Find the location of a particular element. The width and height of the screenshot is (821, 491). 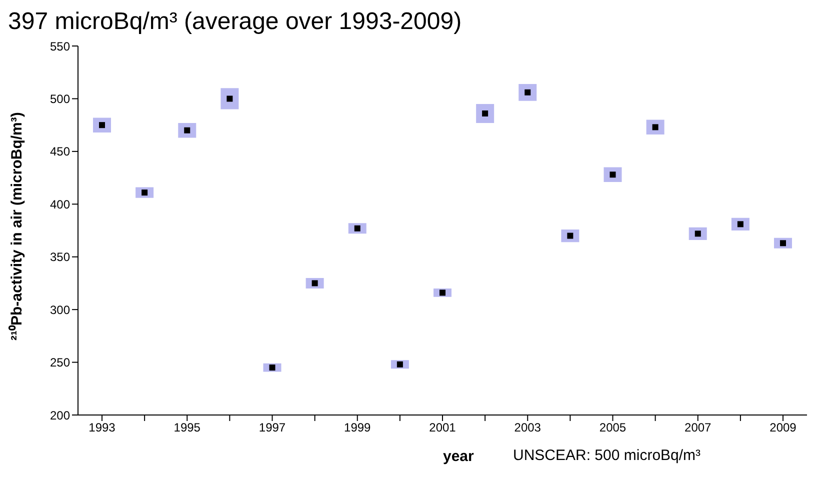

x-tick-label: 1993 is located at coordinates (102, 427).